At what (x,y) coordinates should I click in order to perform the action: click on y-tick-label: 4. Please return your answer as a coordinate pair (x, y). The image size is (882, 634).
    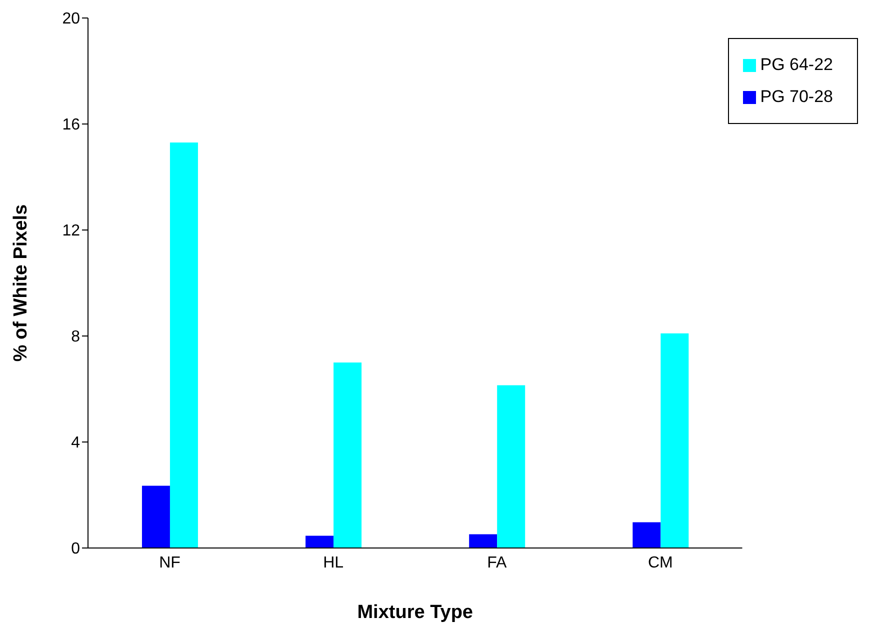
    Looking at the image, I should click on (75, 443).